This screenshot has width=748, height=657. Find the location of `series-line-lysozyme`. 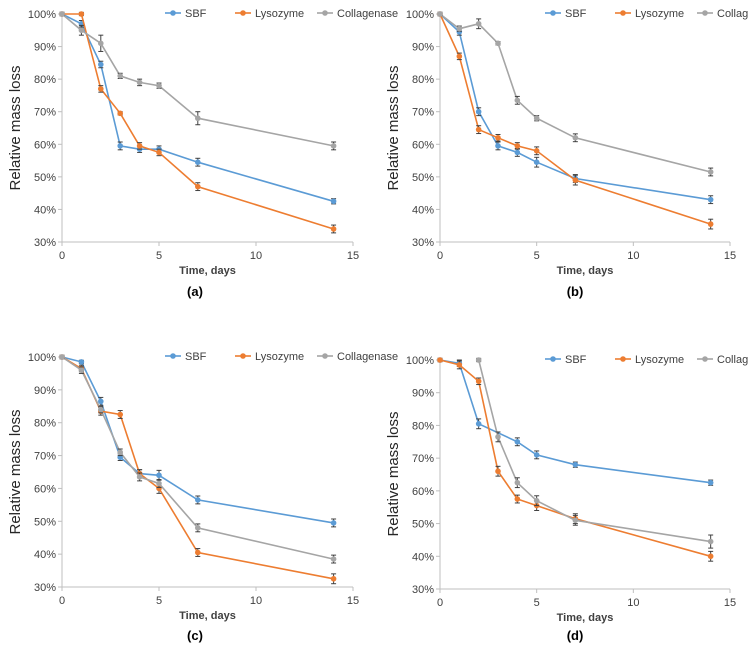

series-line-lysozyme is located at coordinates (575, 119).